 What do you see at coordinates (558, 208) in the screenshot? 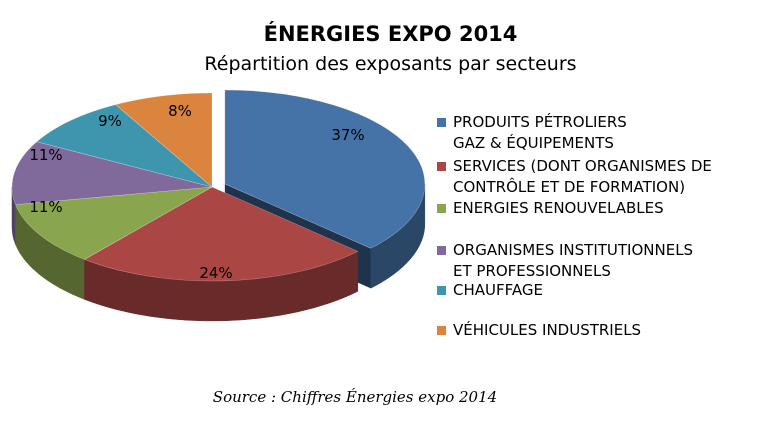
I see `legend-label: ENERGIES RENOUVELABLES` at bounding box center [558, 208].